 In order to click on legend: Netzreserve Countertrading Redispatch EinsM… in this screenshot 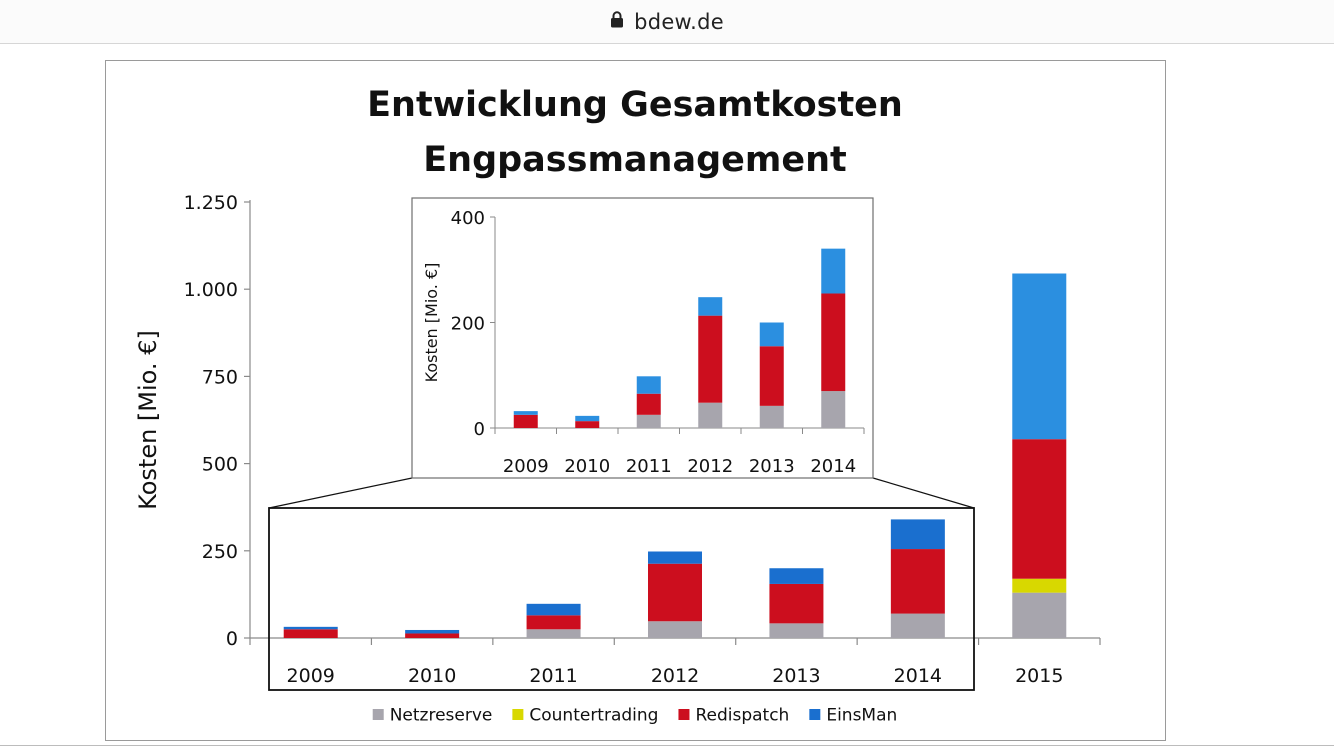, I will do `click(634, 716)`.